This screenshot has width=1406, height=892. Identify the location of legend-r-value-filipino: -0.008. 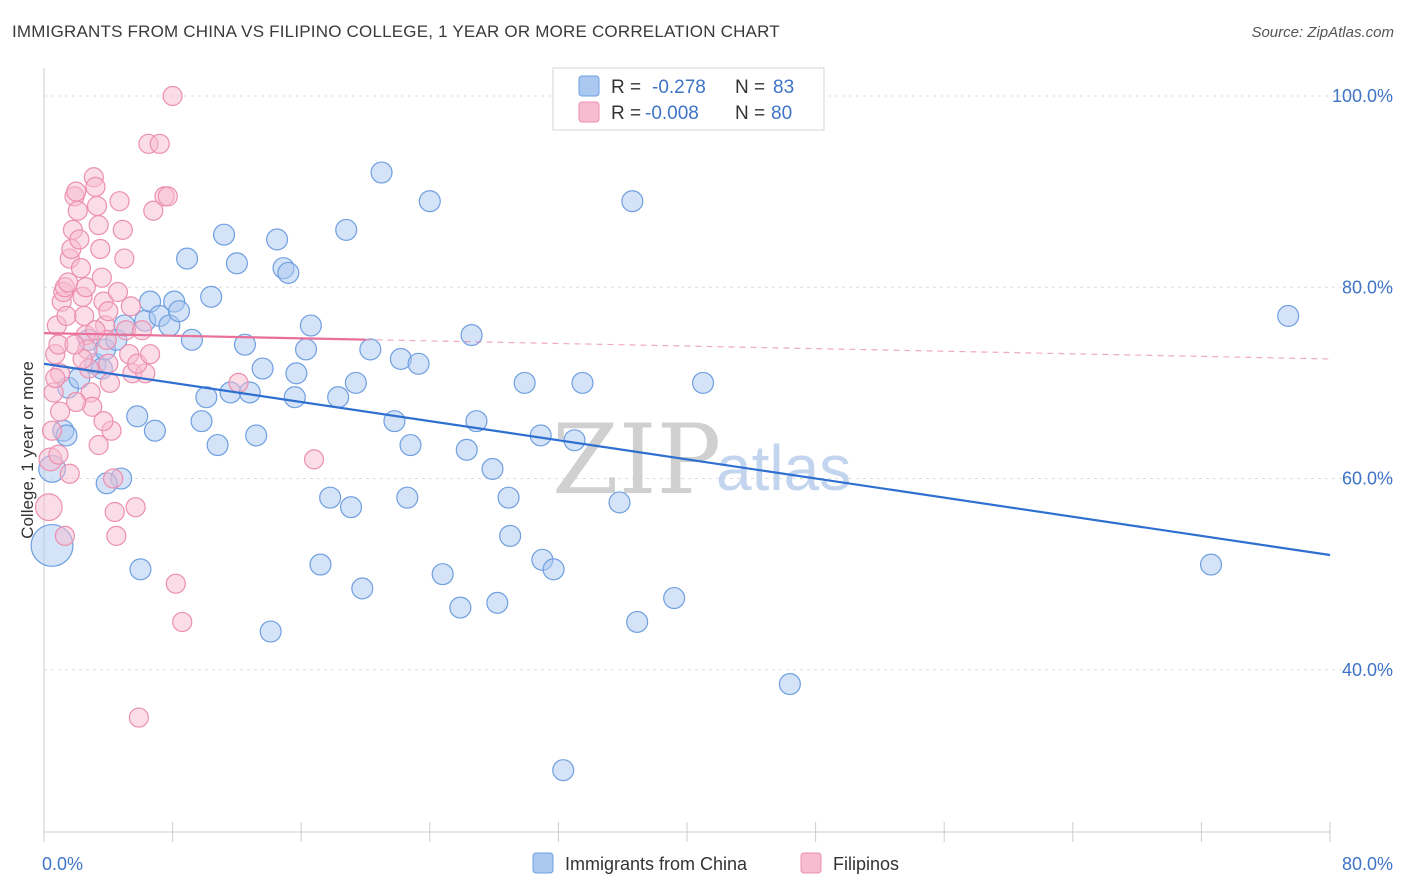
(672, 113).